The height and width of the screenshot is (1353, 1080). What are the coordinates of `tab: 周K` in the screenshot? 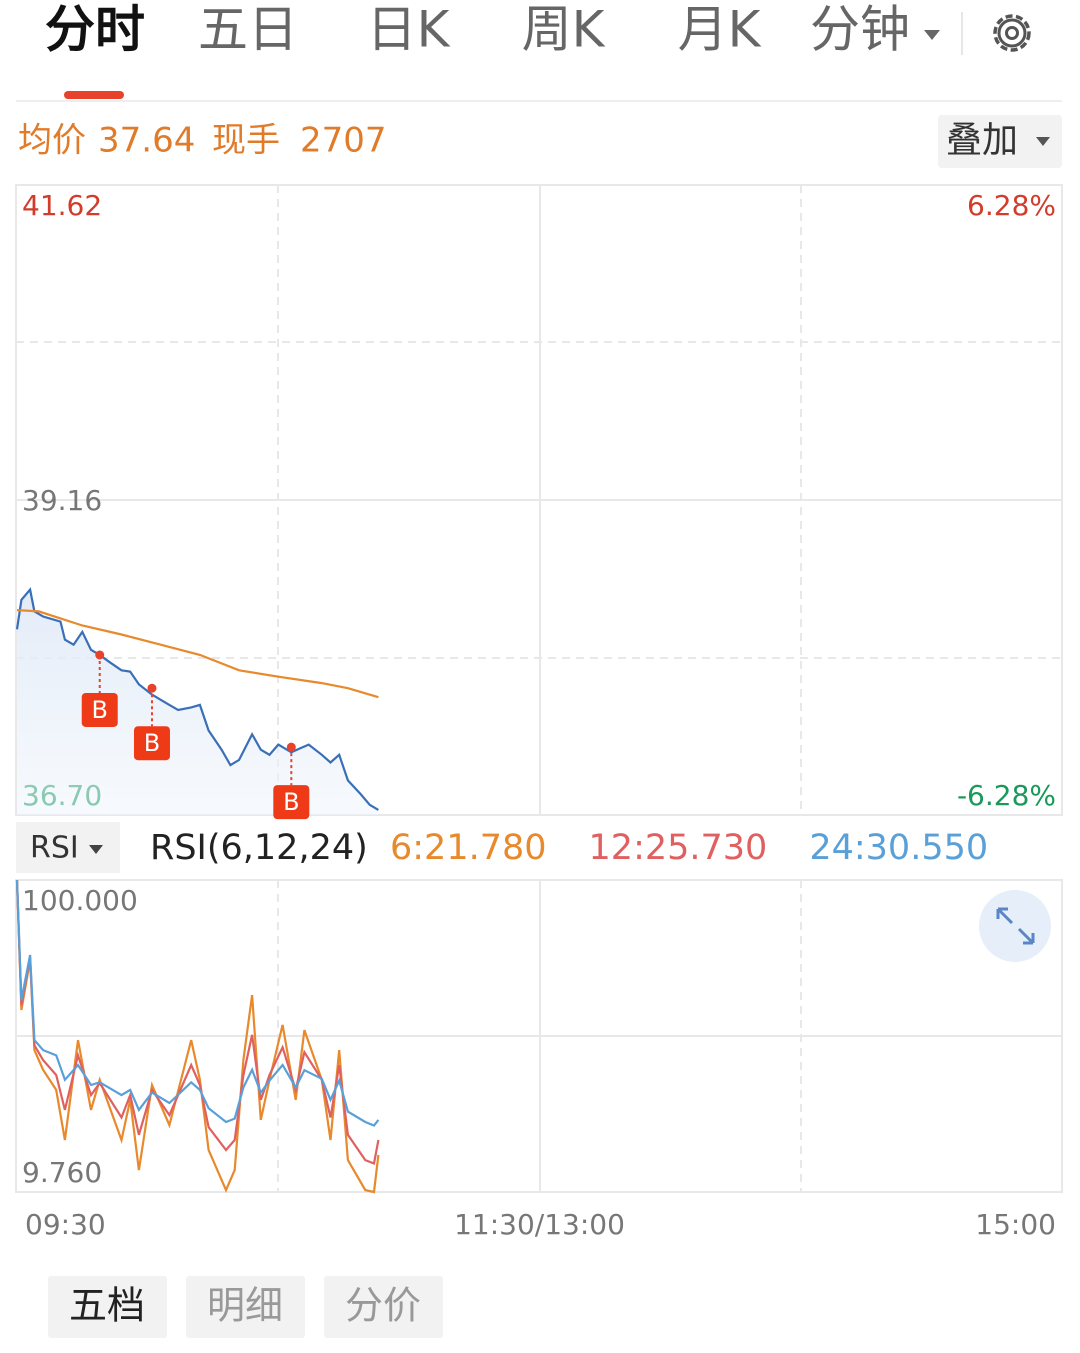 It's located at (564, 30).